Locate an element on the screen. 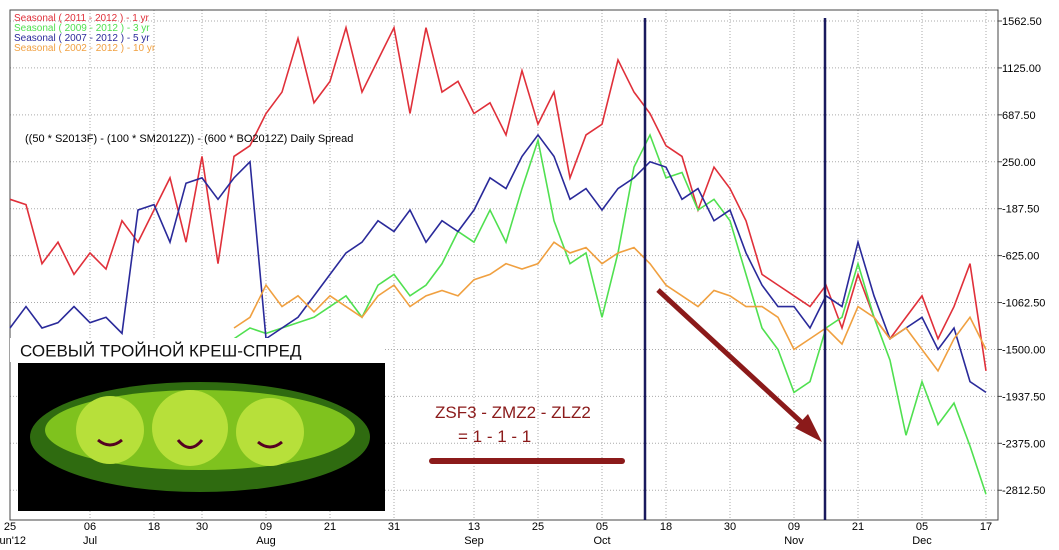 The image size is (1059, 550). overlay-bg is located at coordinates (197, 350).